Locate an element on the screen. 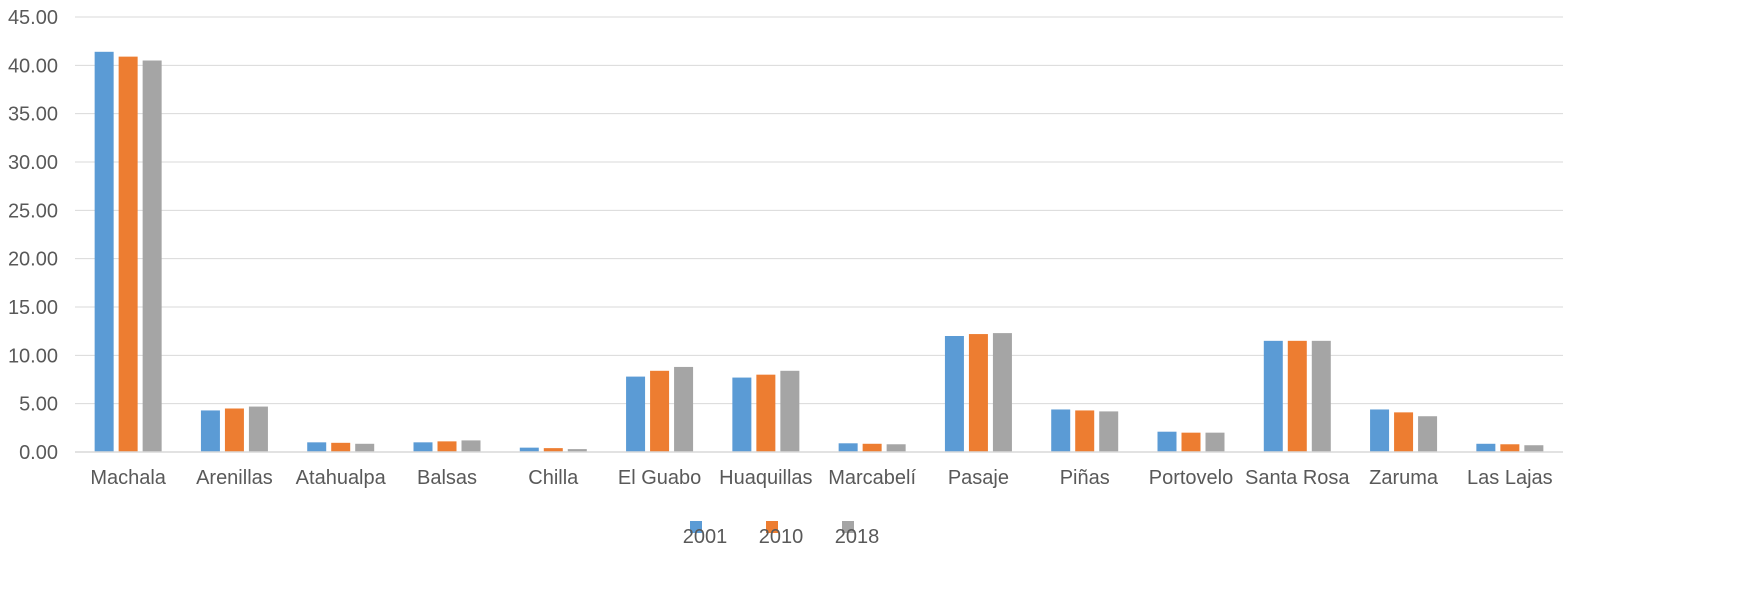  y-tick-label: 45.00 is located at coordinates (33, 18).